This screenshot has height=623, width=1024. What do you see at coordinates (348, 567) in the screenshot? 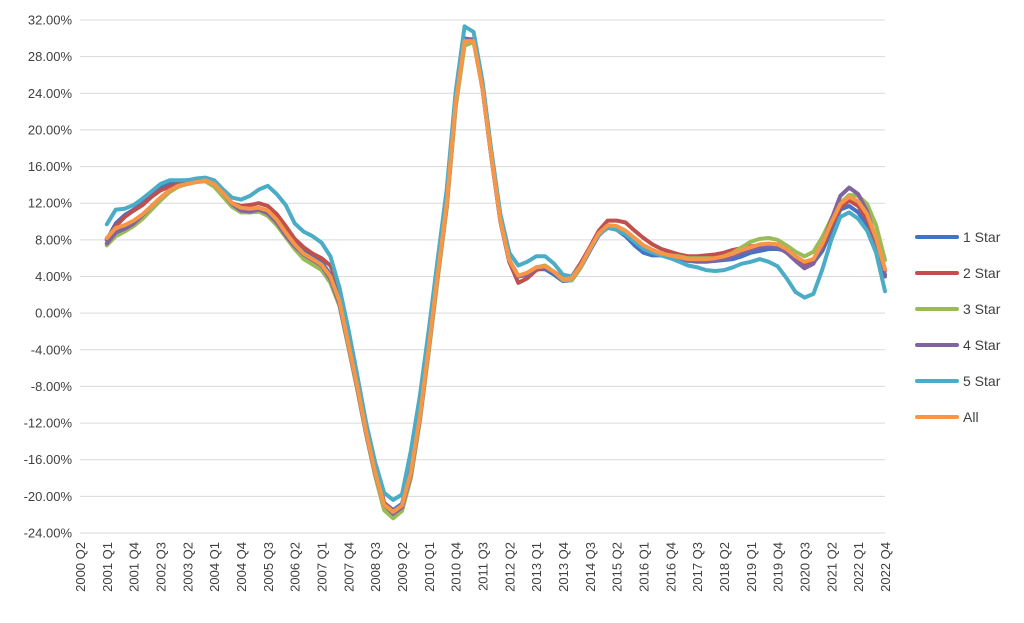
I see `x-tick-label: 2007 Q4` at bounding box center [348, 567].